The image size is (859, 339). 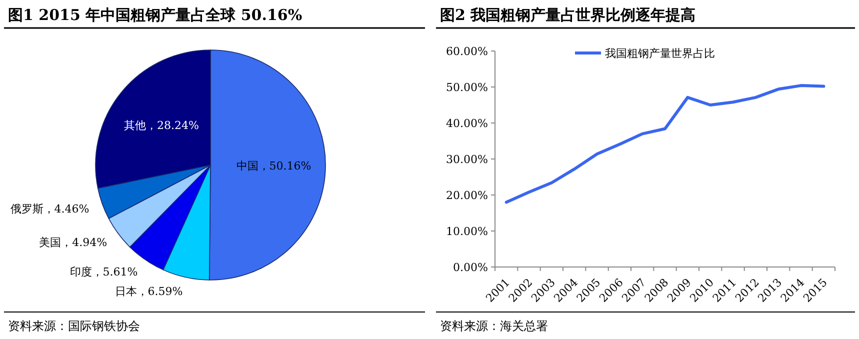 What do you see at coordinates (125, 291) in the screenshot?
I see `slice-label: 日本` at bounding box center [125, 291].